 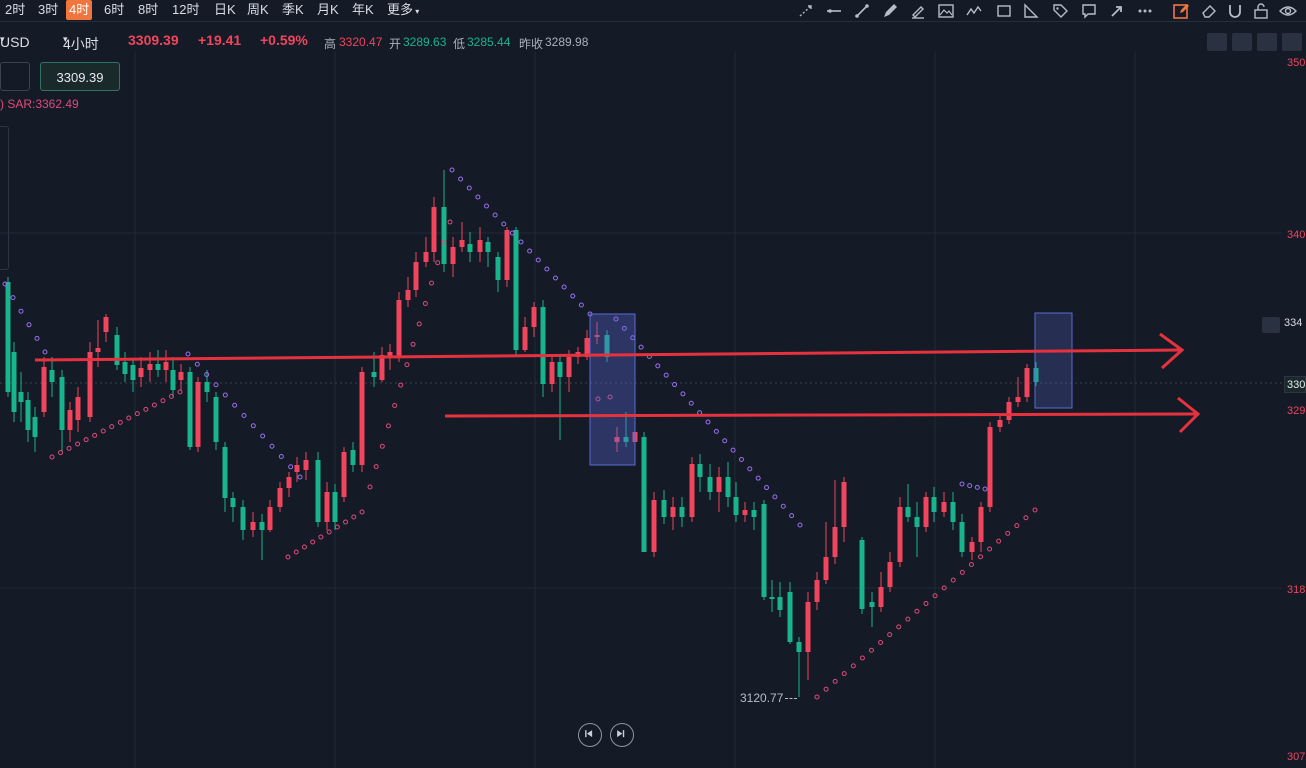 What do you see at coordinates (1267, 42) in the screenshot?
I see `indicator-icon` at bounding box center [1267, 42].